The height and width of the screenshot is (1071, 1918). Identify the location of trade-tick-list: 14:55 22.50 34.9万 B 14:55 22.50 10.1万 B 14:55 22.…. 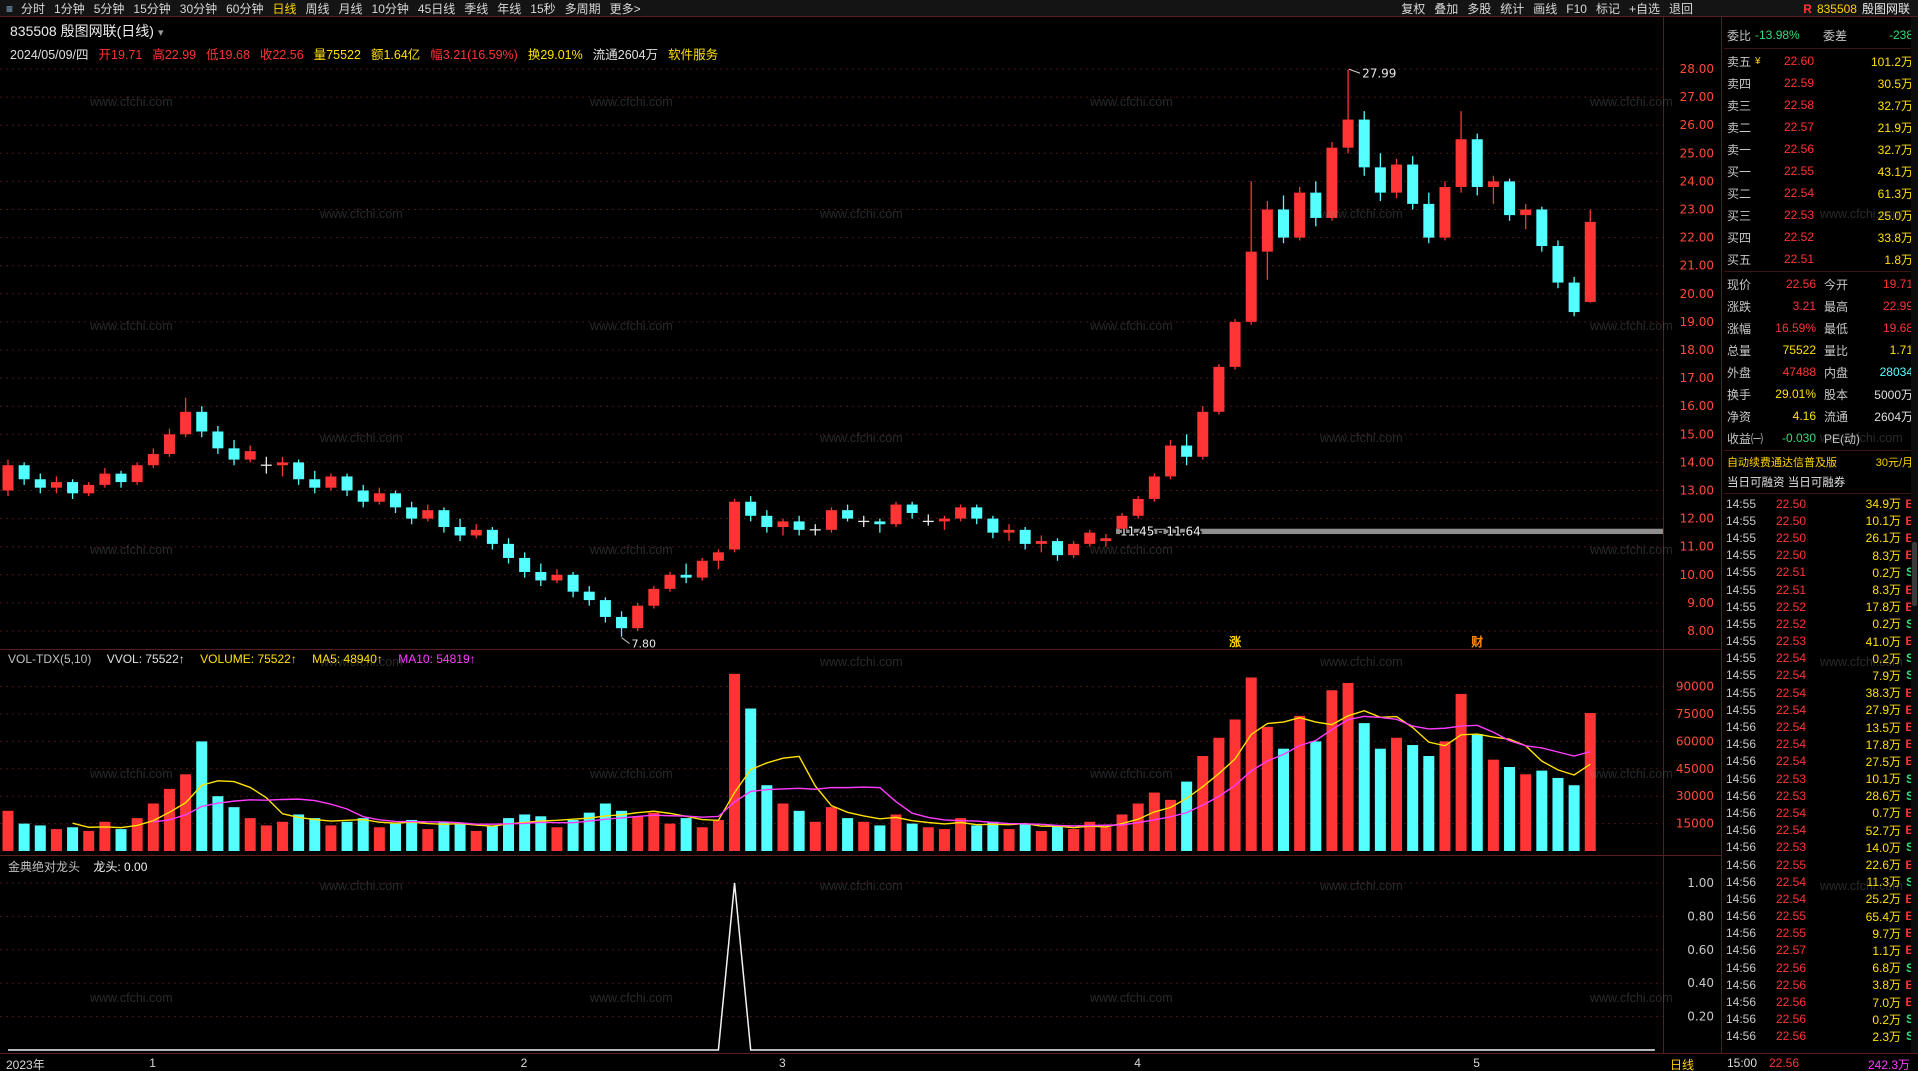
(1820, 770).